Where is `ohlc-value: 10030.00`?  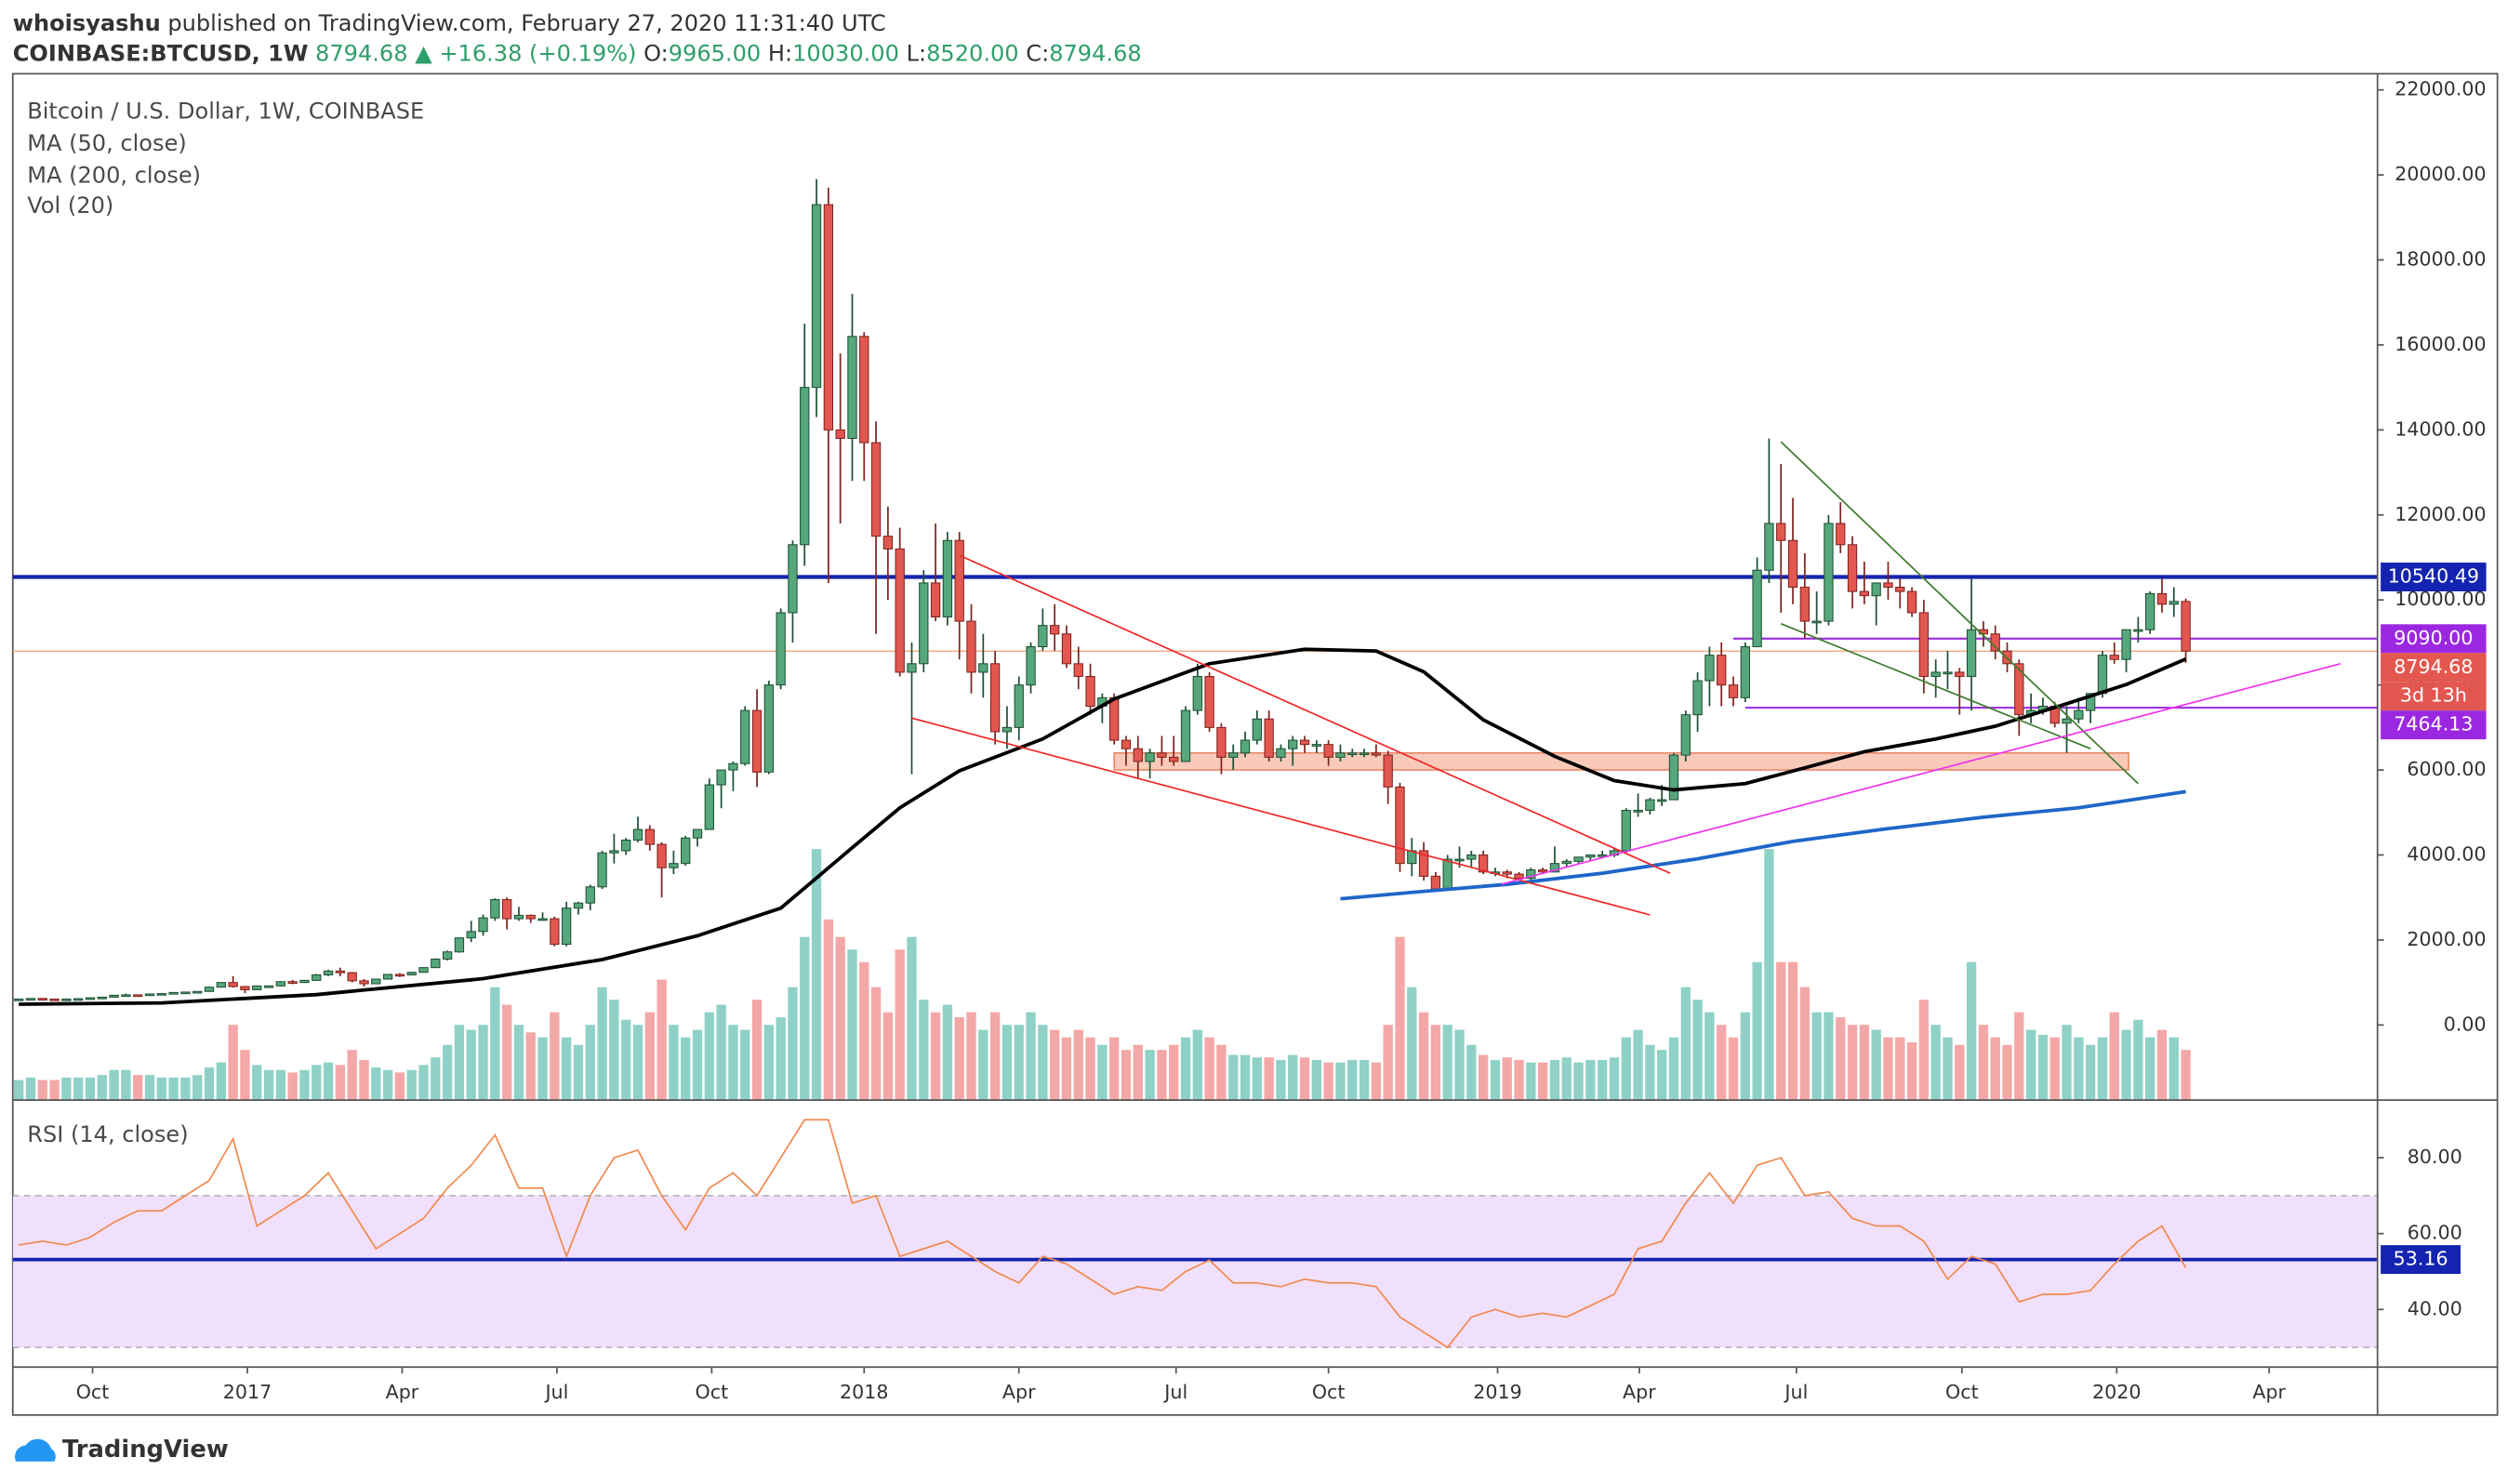 ohlc-value: 10030.00 is located at coordinates (845, 54).